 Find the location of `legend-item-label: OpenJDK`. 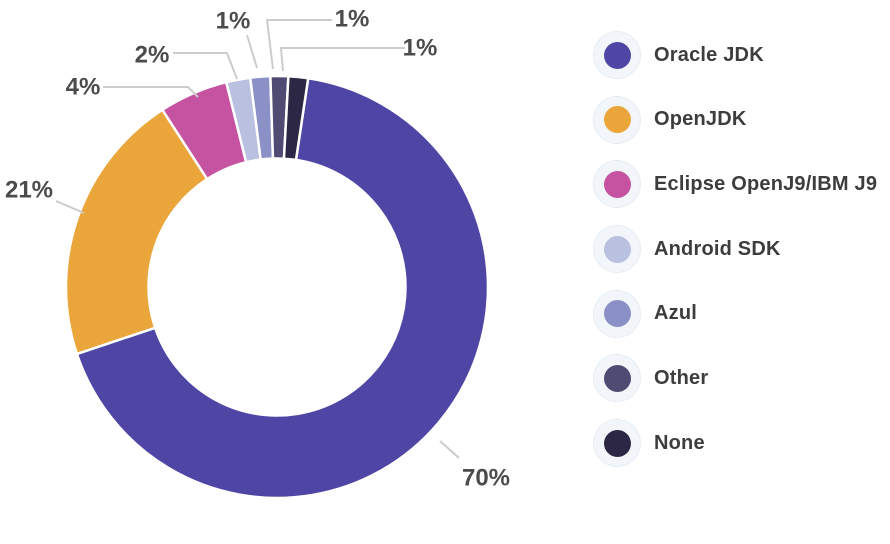

legend-item-label: OpenJDK is located at coordinates (700, 119).